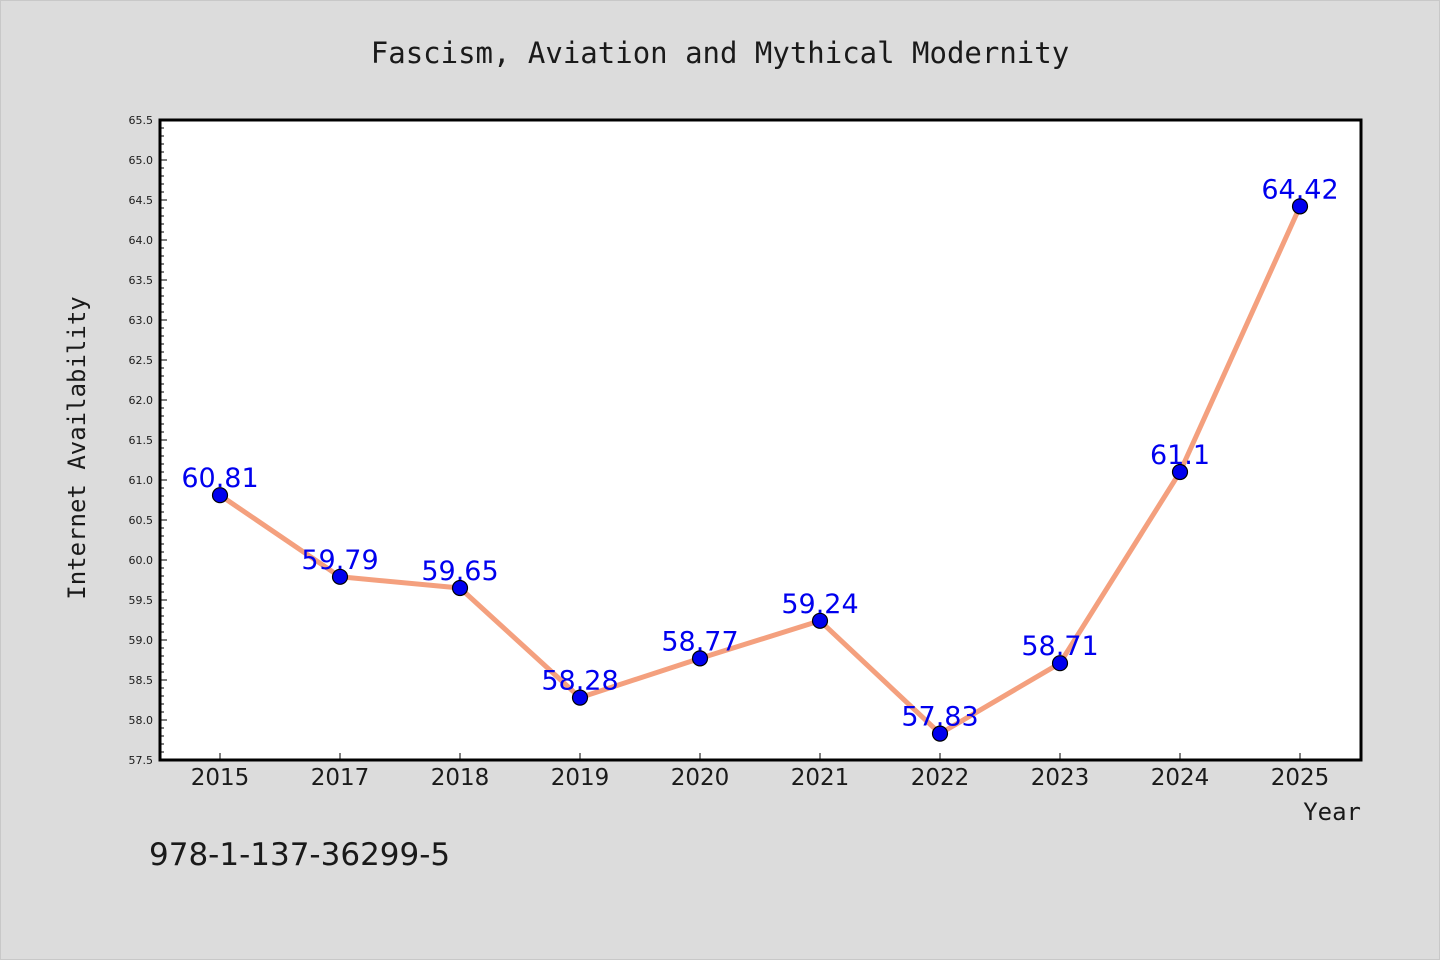  I want to click on y-tick-label: 64.0, so click(141, 240).